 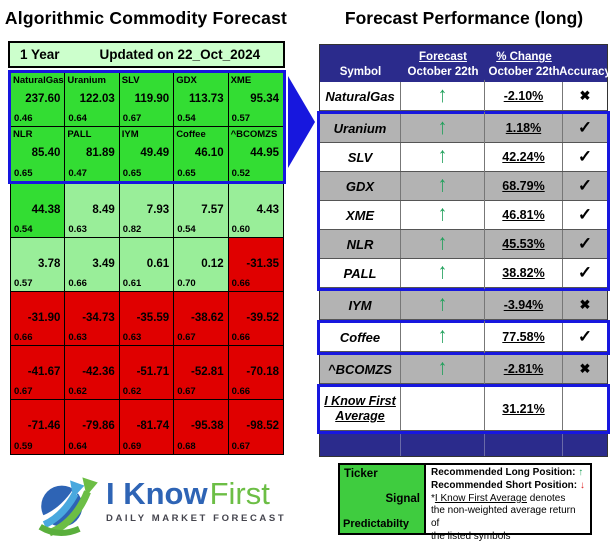 I want to click on heatmap-cell-Coffee: Coffee 46.10 0.65, so click(x=201, y=154).